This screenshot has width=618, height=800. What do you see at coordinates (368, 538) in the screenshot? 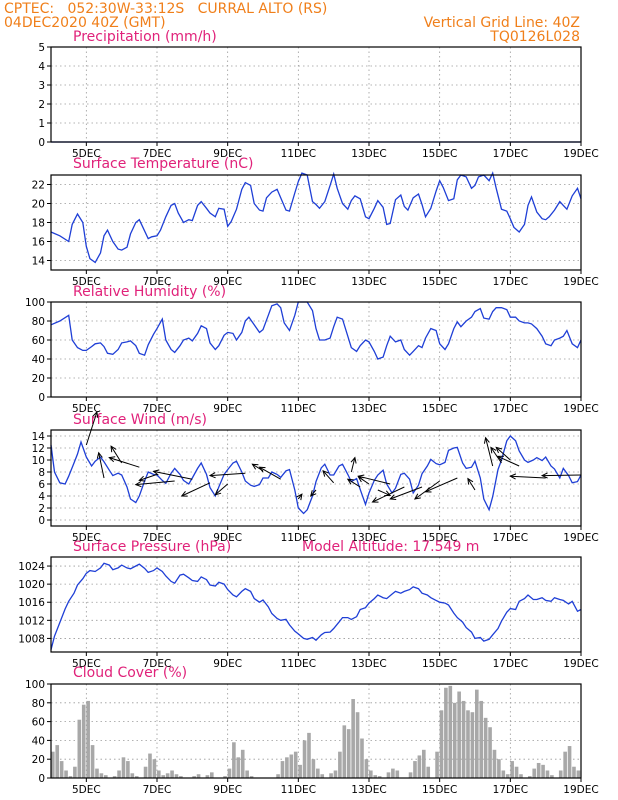
I see `wind-xtick-label: 13DEC` at bounding box center [368, 538].